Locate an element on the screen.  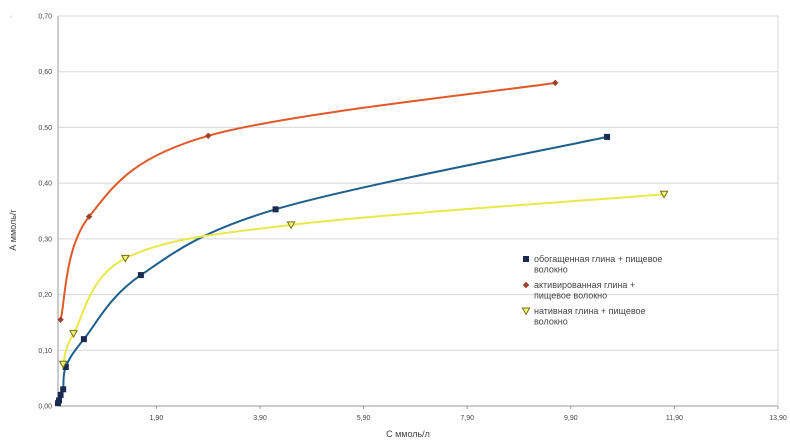
x-tick-label: 3,90 is located at coordinates (260, 418).